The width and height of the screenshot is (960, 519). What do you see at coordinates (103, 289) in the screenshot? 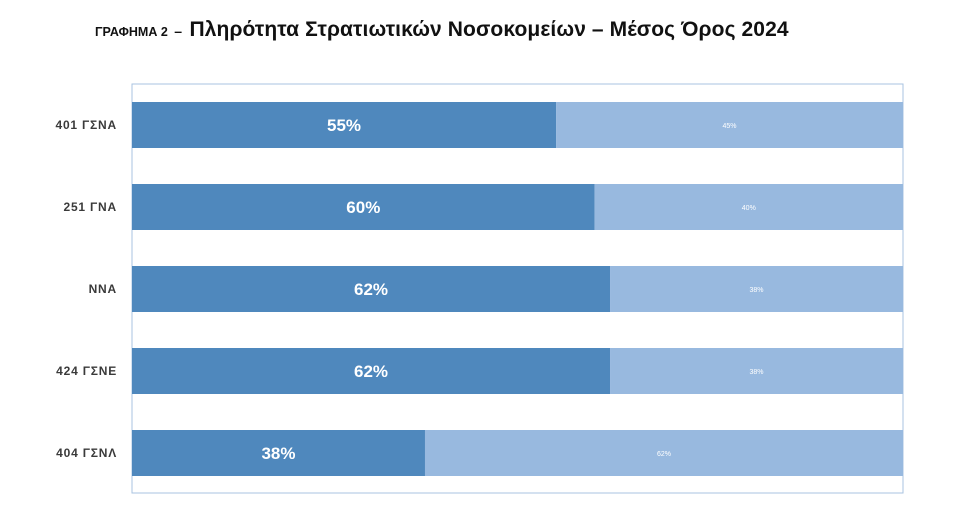
I see `category-label: ΝΝΑ` at bounding box center [103, 289].